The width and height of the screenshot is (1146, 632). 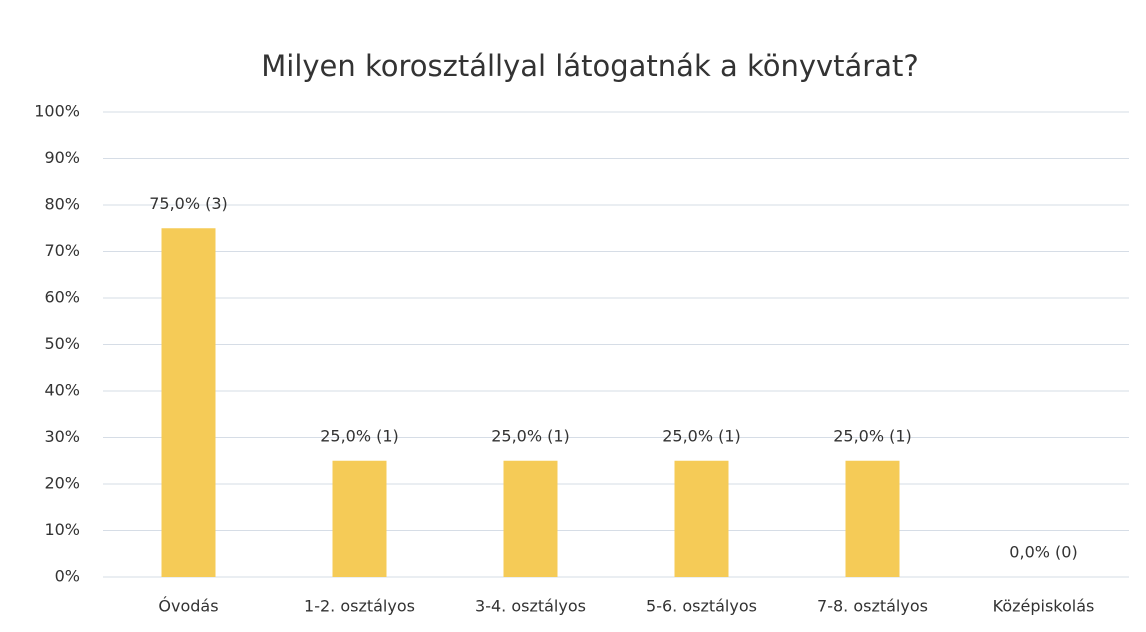 I want to click on y-tick-label: 70%, so click(x=62, y=250).